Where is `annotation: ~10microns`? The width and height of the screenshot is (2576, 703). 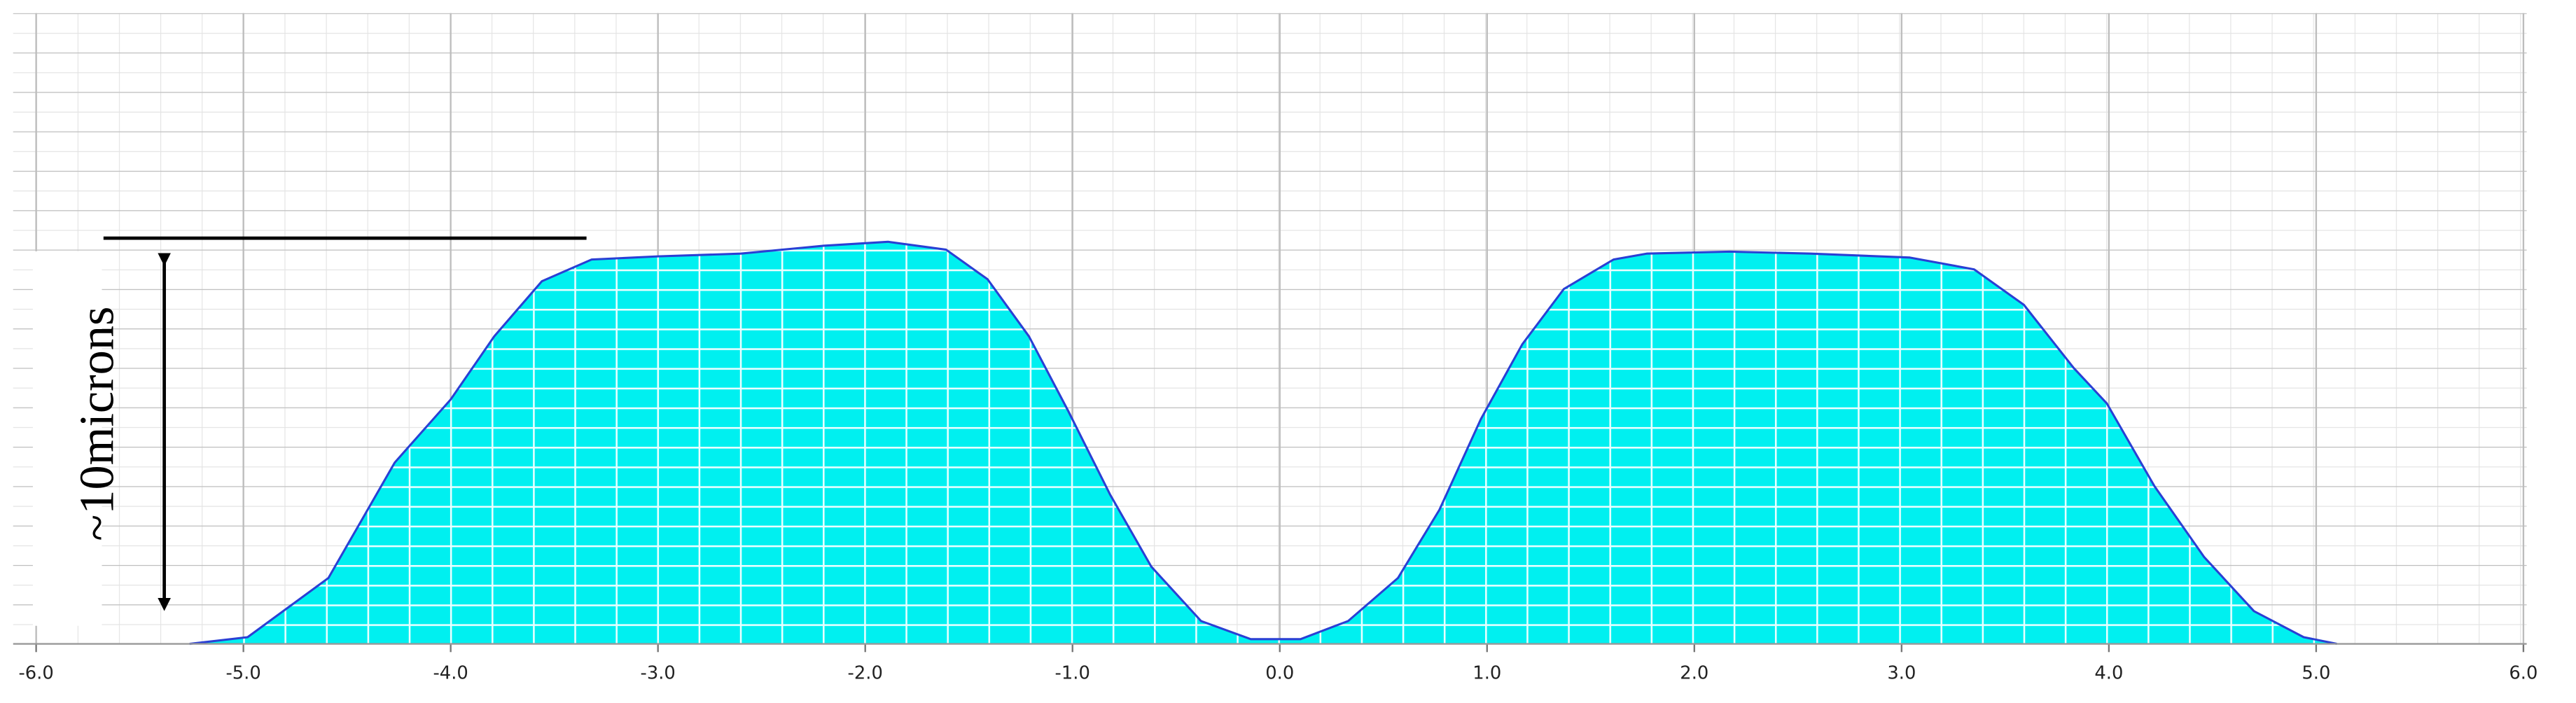
annotation: ~10microns is located at coordinates (97, 424).